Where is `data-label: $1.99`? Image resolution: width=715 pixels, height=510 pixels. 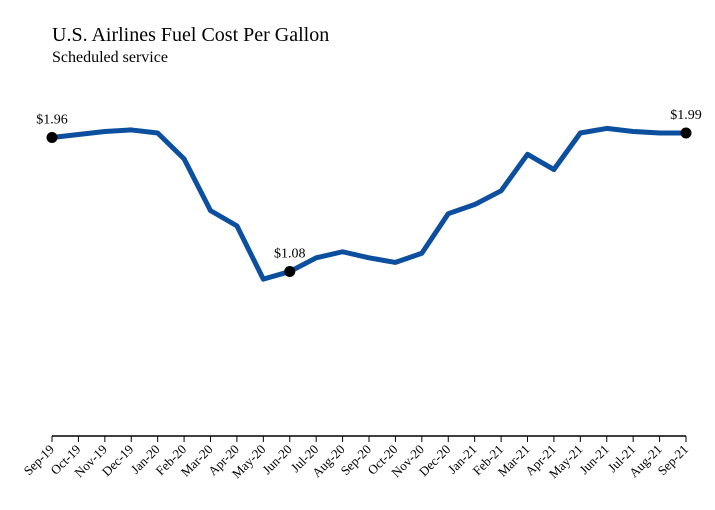
data-label: $1.99 is located at coordinates (686, 115).